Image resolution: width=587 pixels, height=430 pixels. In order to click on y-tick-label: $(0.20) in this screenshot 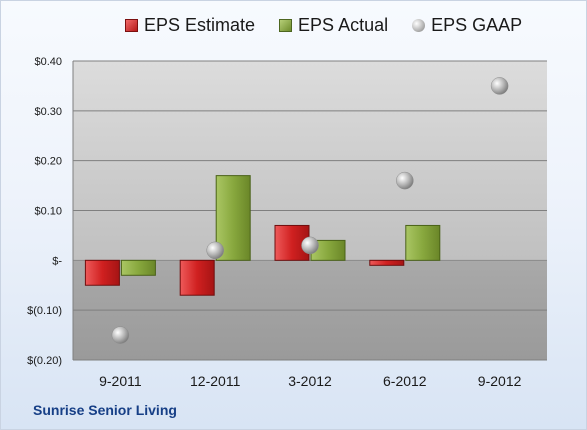, I will do `click(44, 361)`.